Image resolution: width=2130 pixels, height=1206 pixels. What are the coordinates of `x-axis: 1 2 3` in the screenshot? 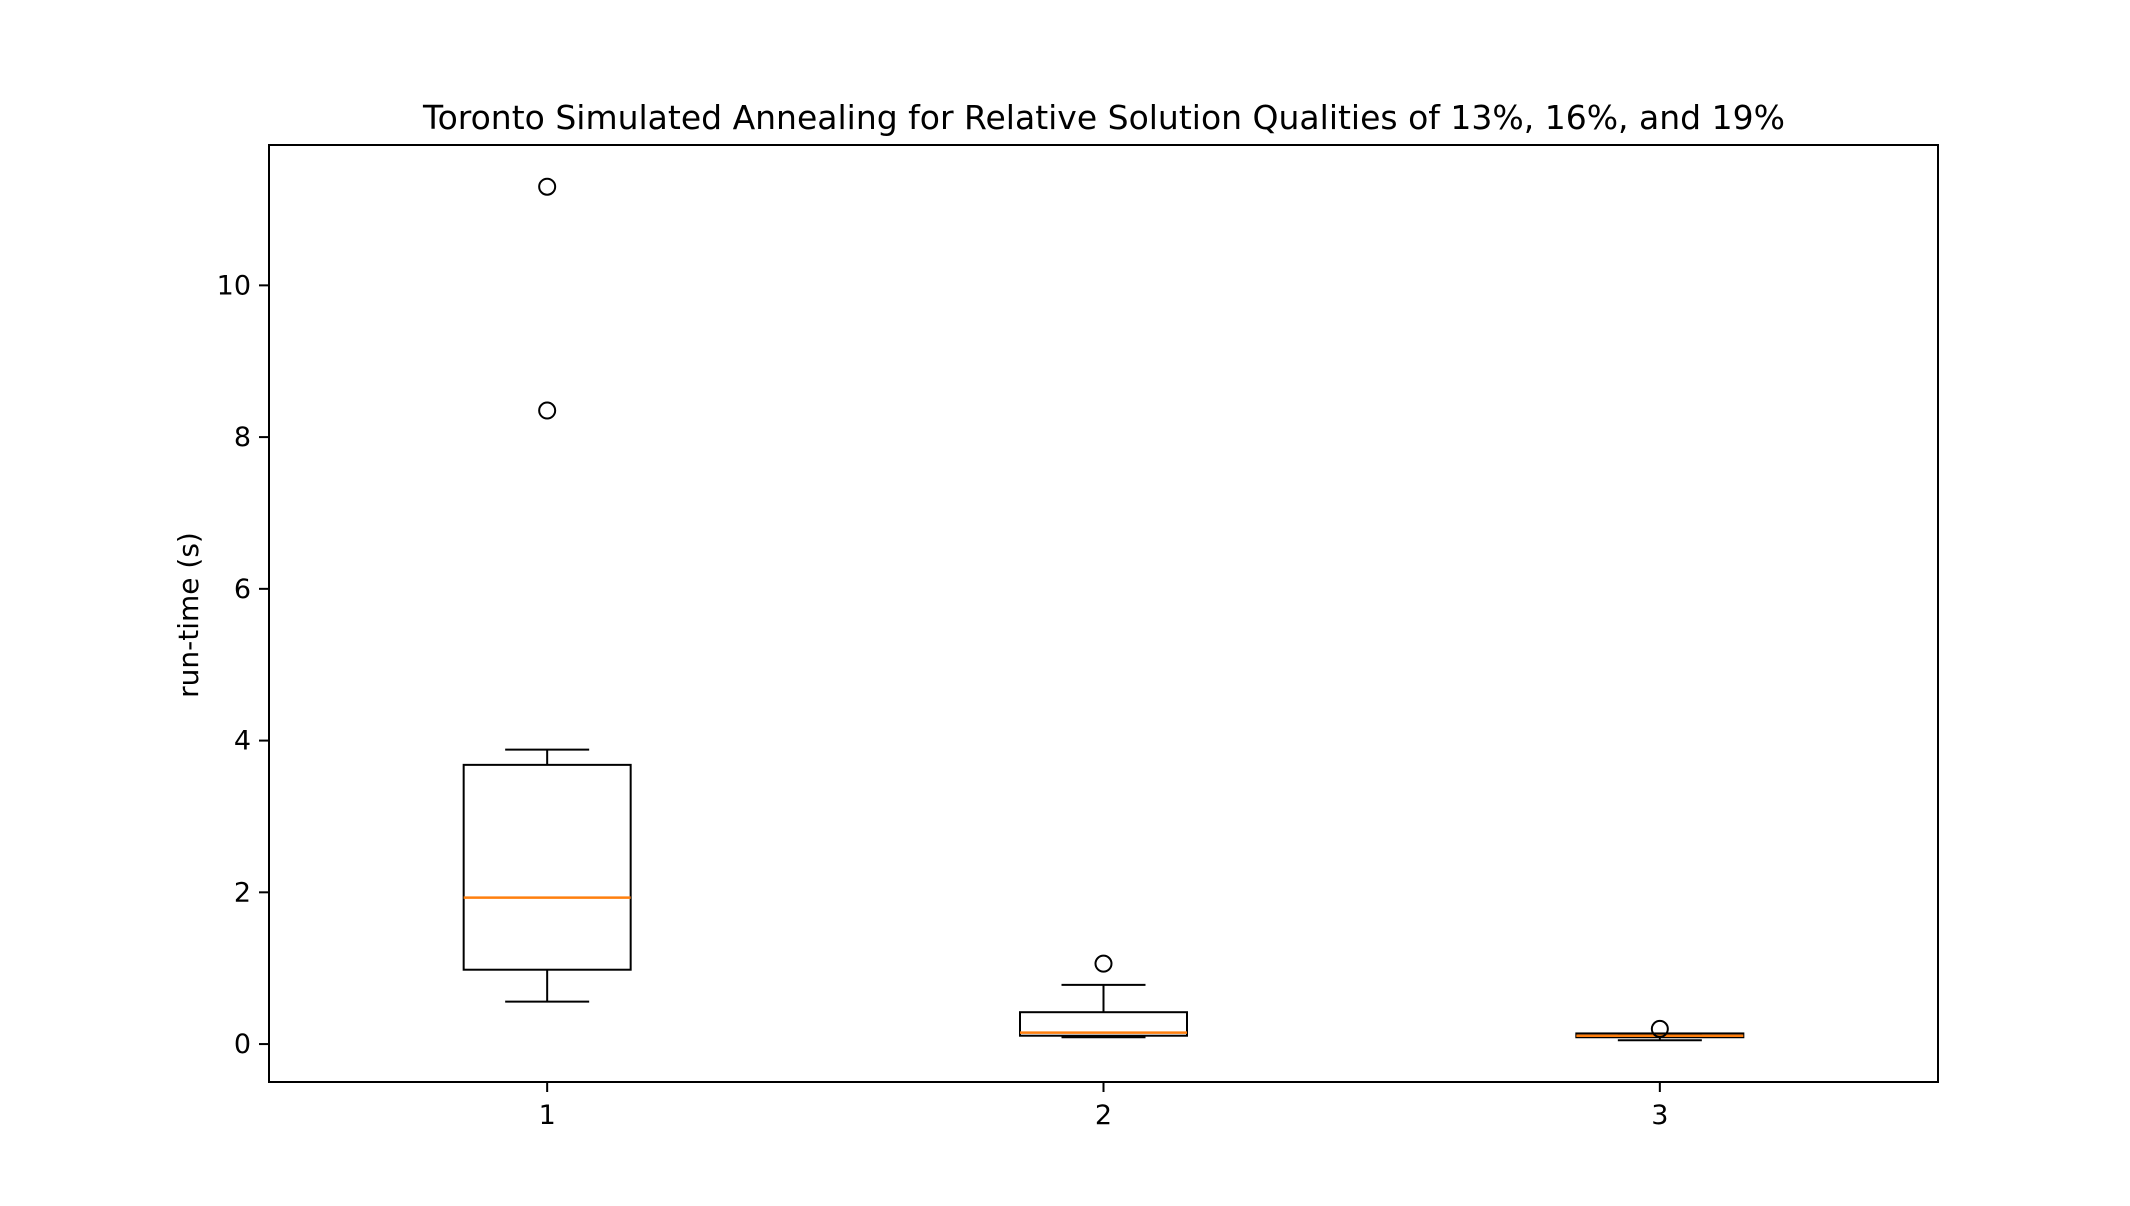 It's located at (1103, 1106).